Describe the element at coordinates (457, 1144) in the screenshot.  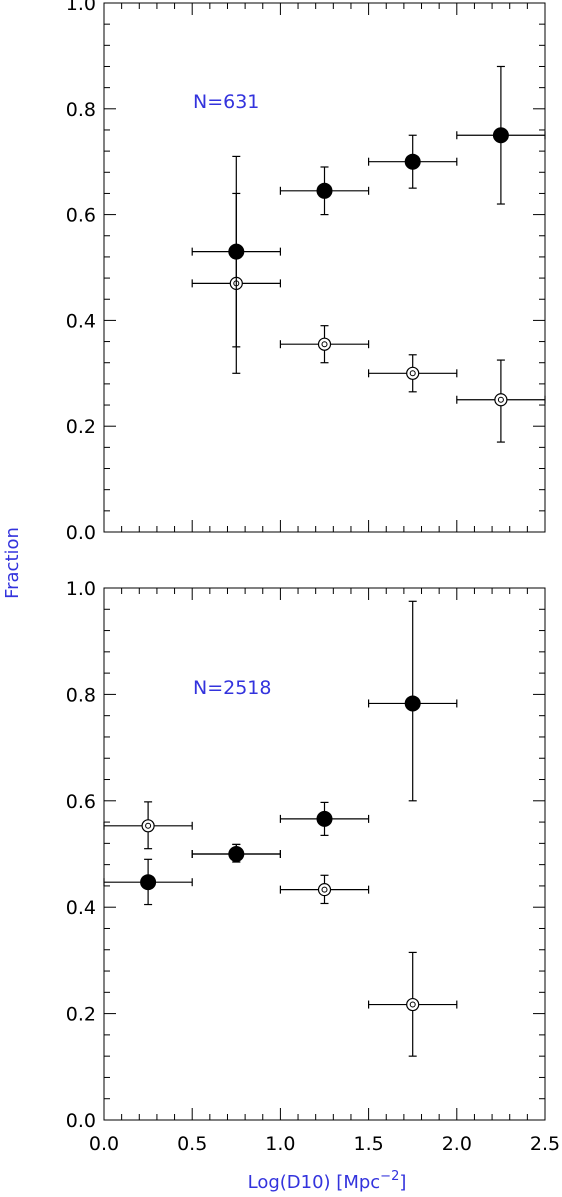
I see `x-tick-label: 2.0` at that location.